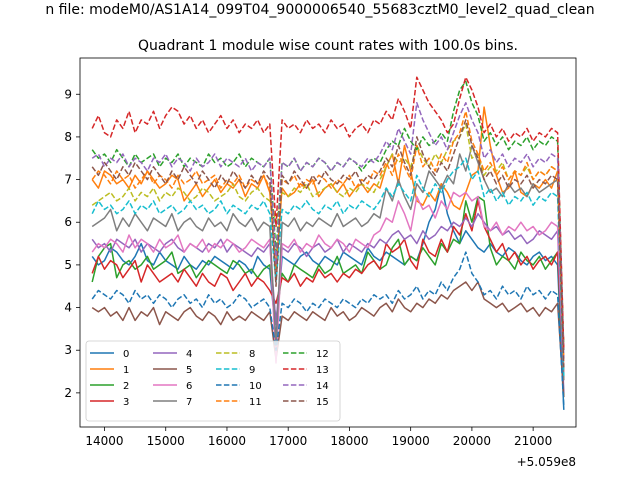 This screenshot has width=640, height=480. Describe the element at coordinates (252, 354) in the screenshot. I see `legend-label-8: 8` at that location.